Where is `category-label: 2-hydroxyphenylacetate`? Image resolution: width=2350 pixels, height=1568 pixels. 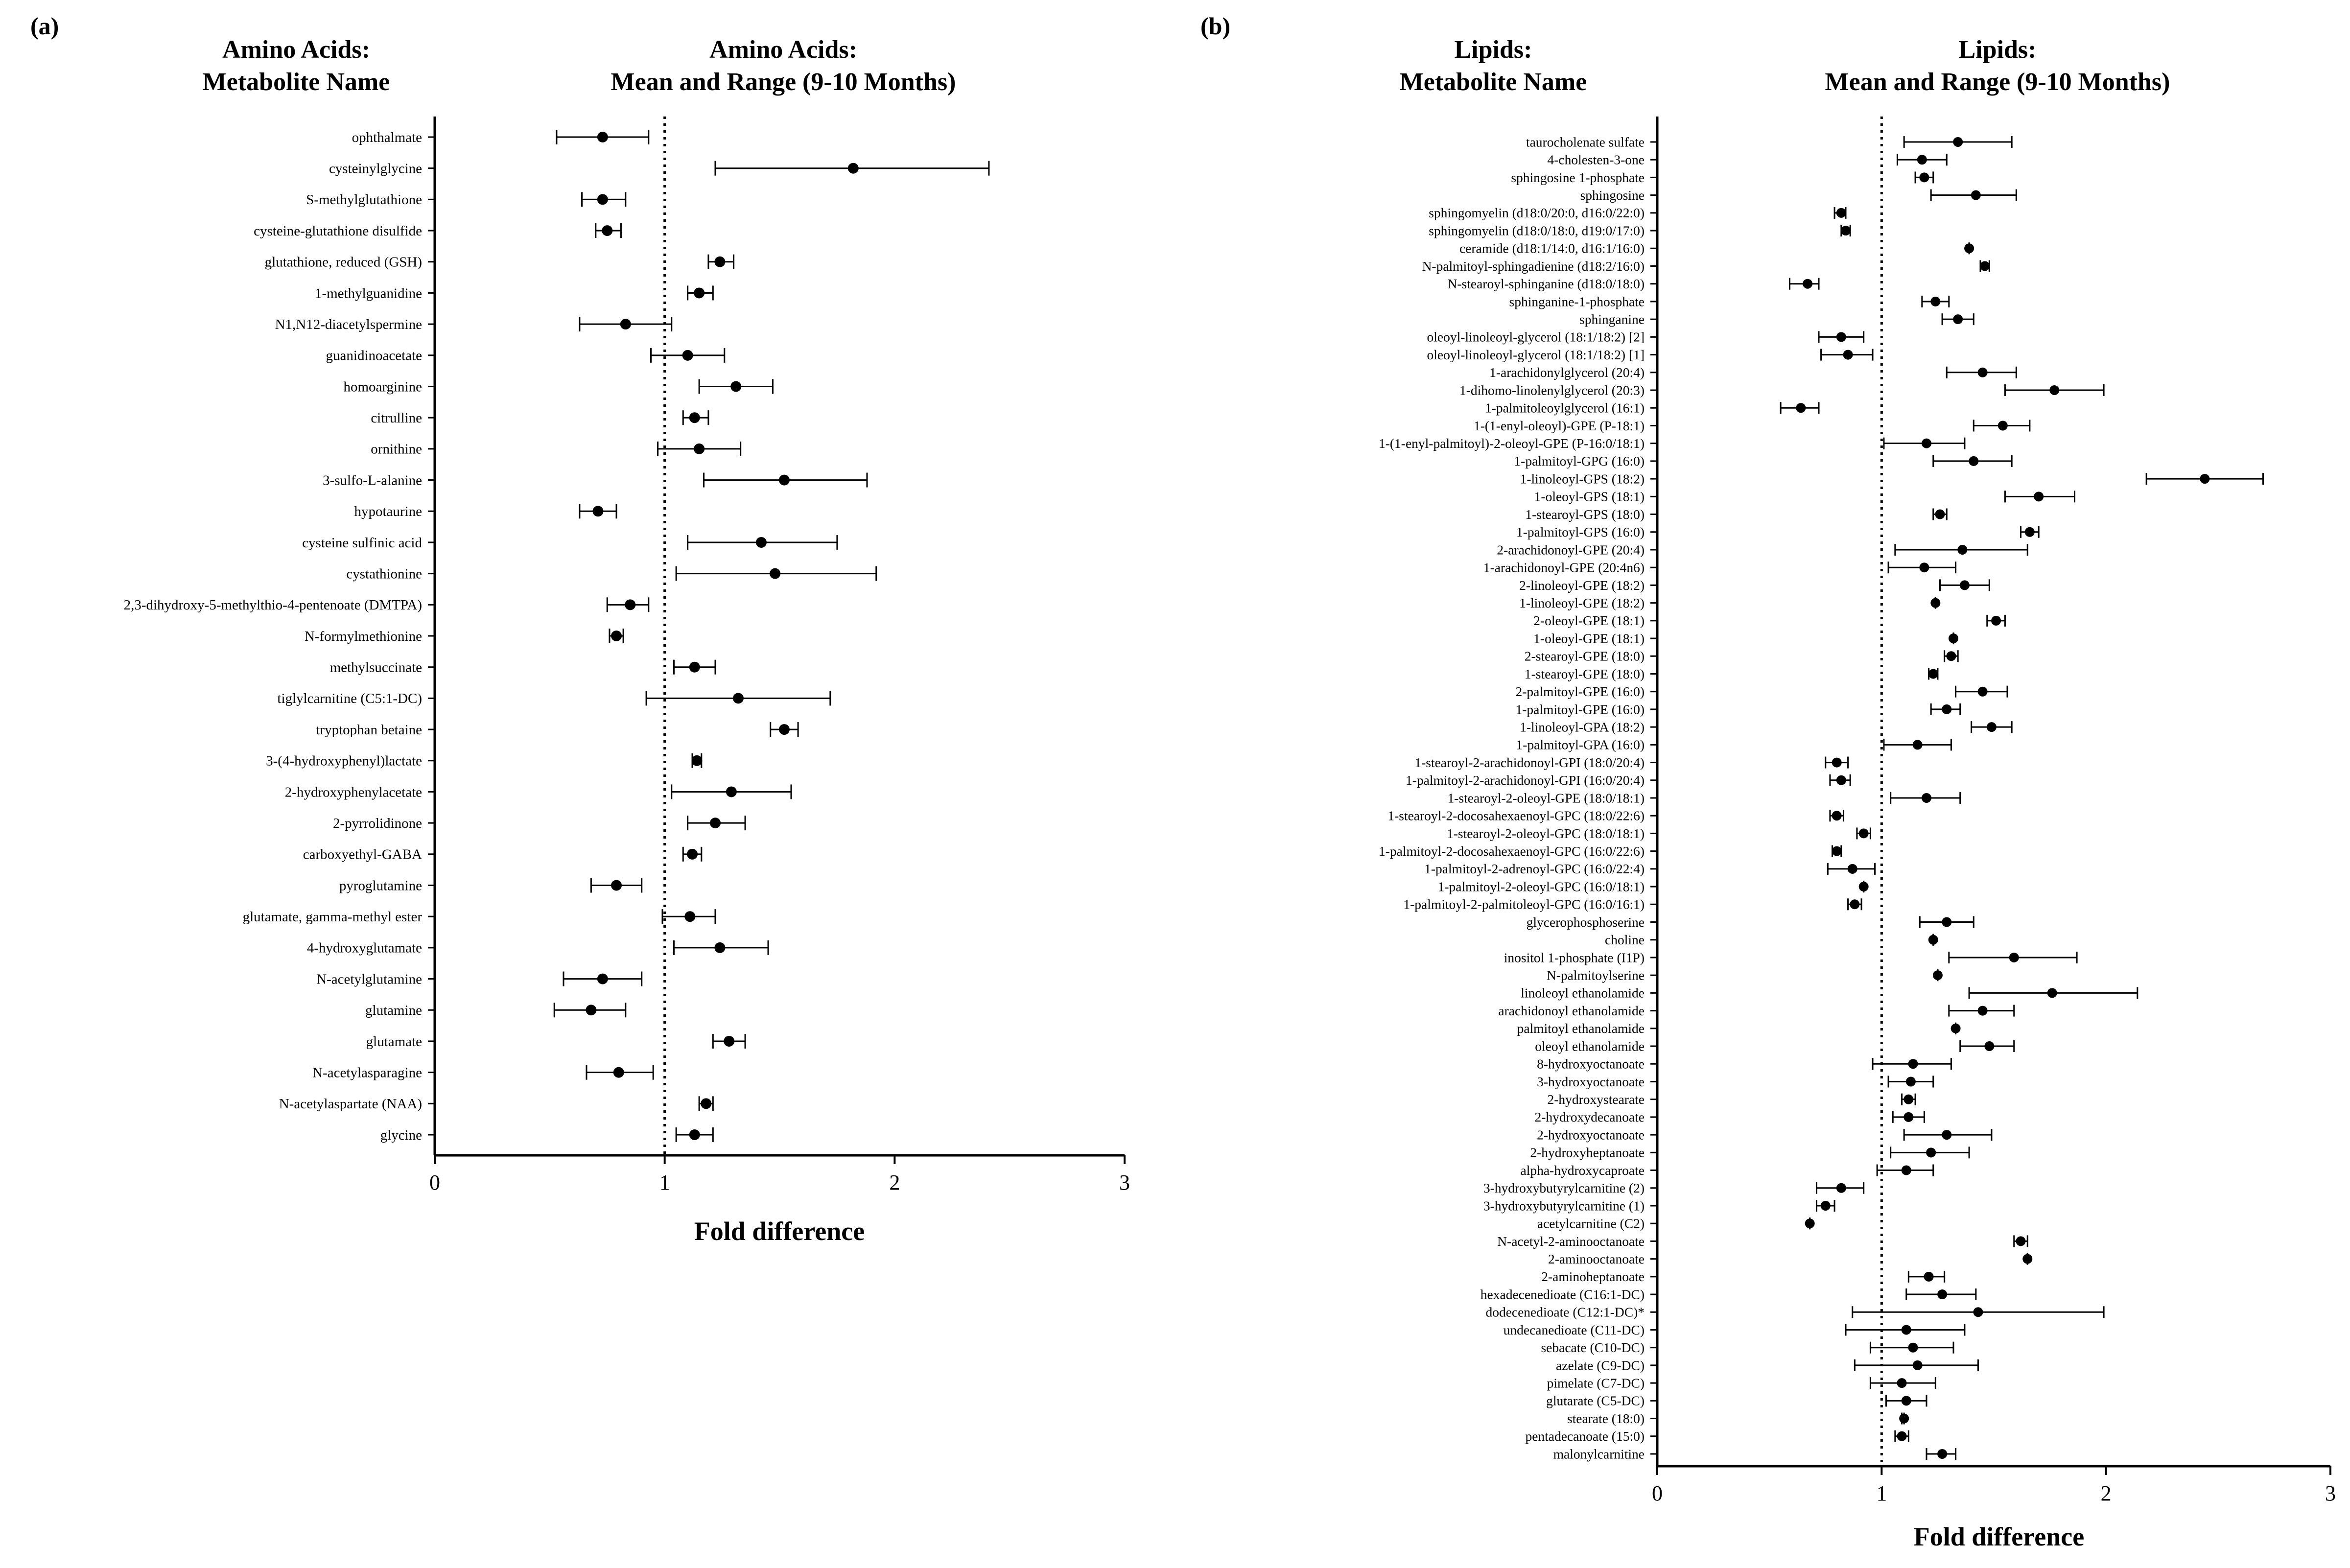
category-label: 2-hydroxyphenylacetate is located at coordinates (353, 792).